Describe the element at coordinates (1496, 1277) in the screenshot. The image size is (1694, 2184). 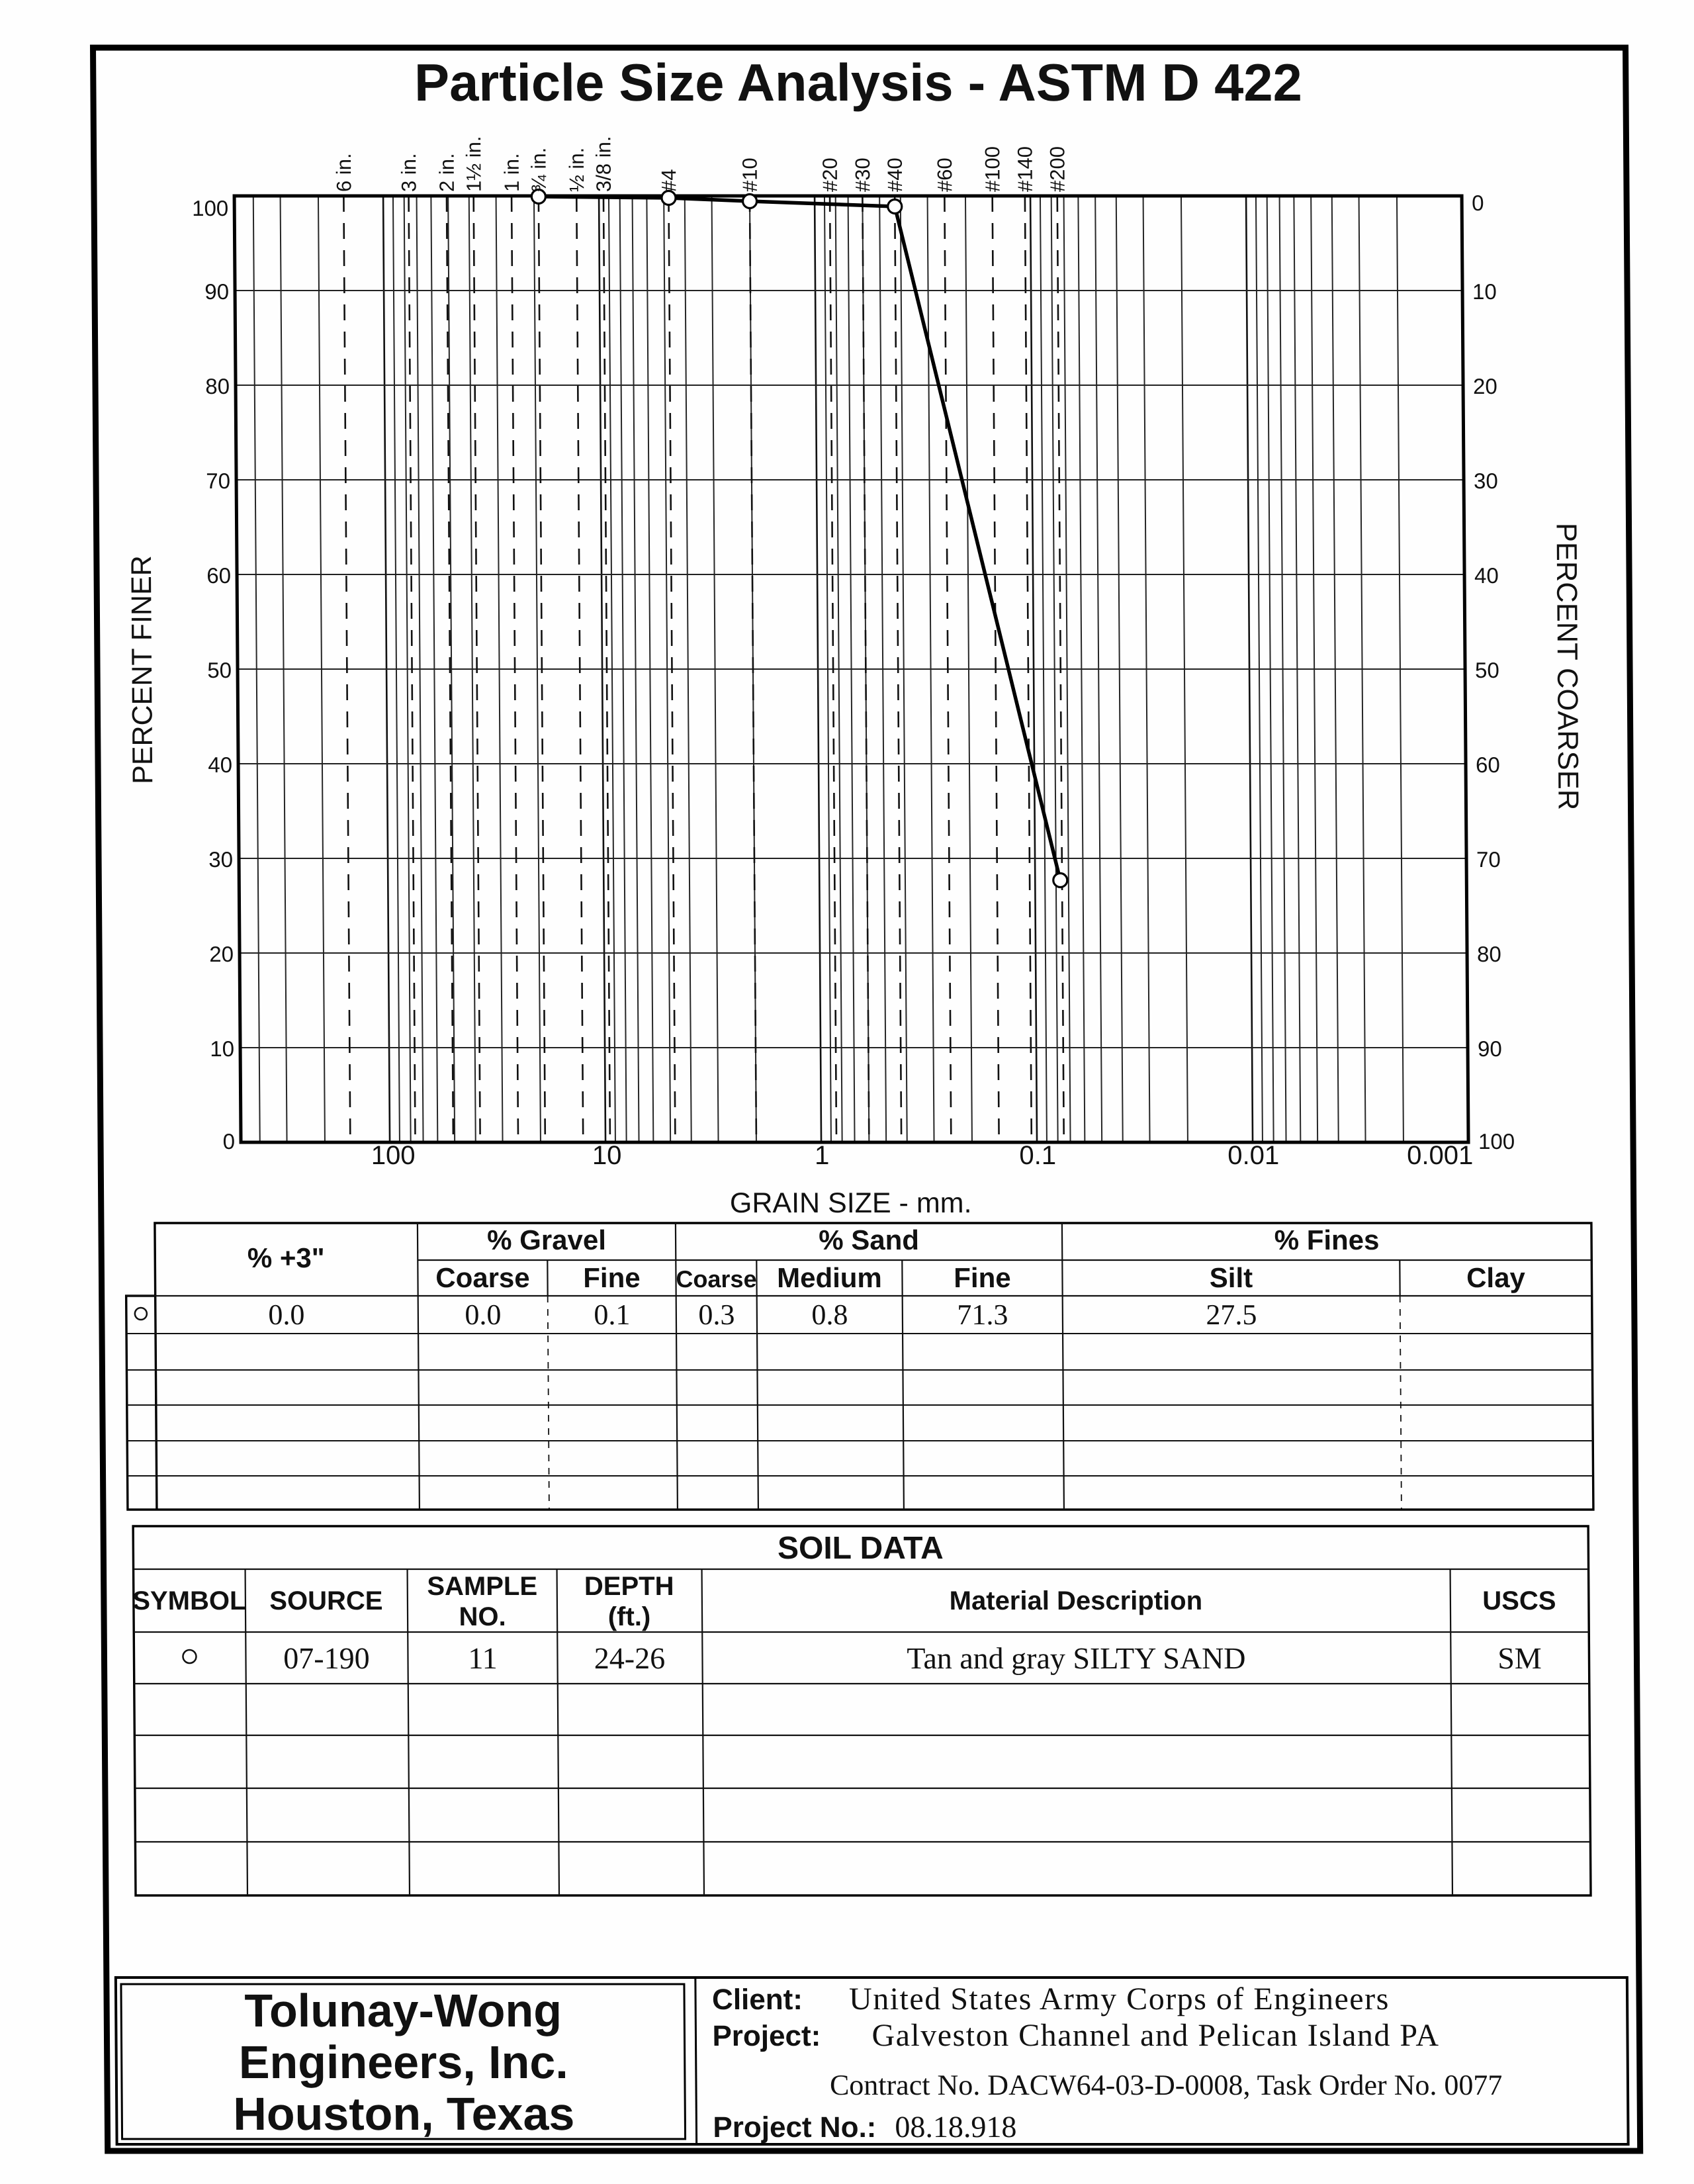
I see `svg-text: Clay` at that location.